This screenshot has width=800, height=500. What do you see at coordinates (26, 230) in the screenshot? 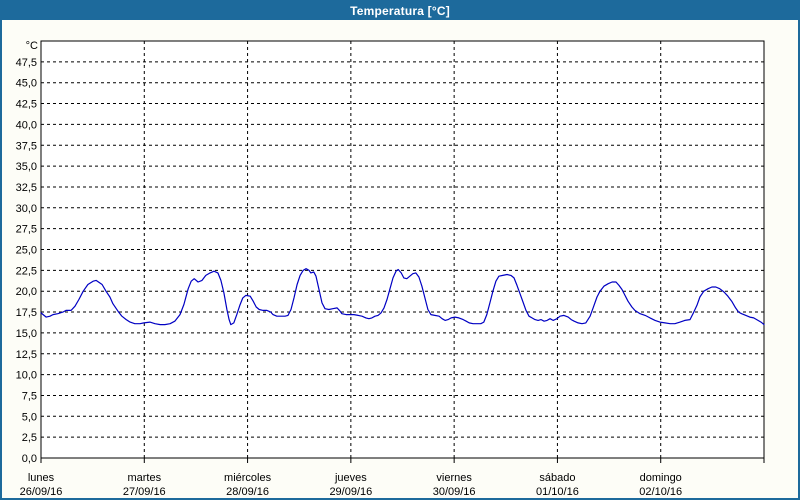
I see `y-axis-label: 27,5` at bounding box center [26, 230].